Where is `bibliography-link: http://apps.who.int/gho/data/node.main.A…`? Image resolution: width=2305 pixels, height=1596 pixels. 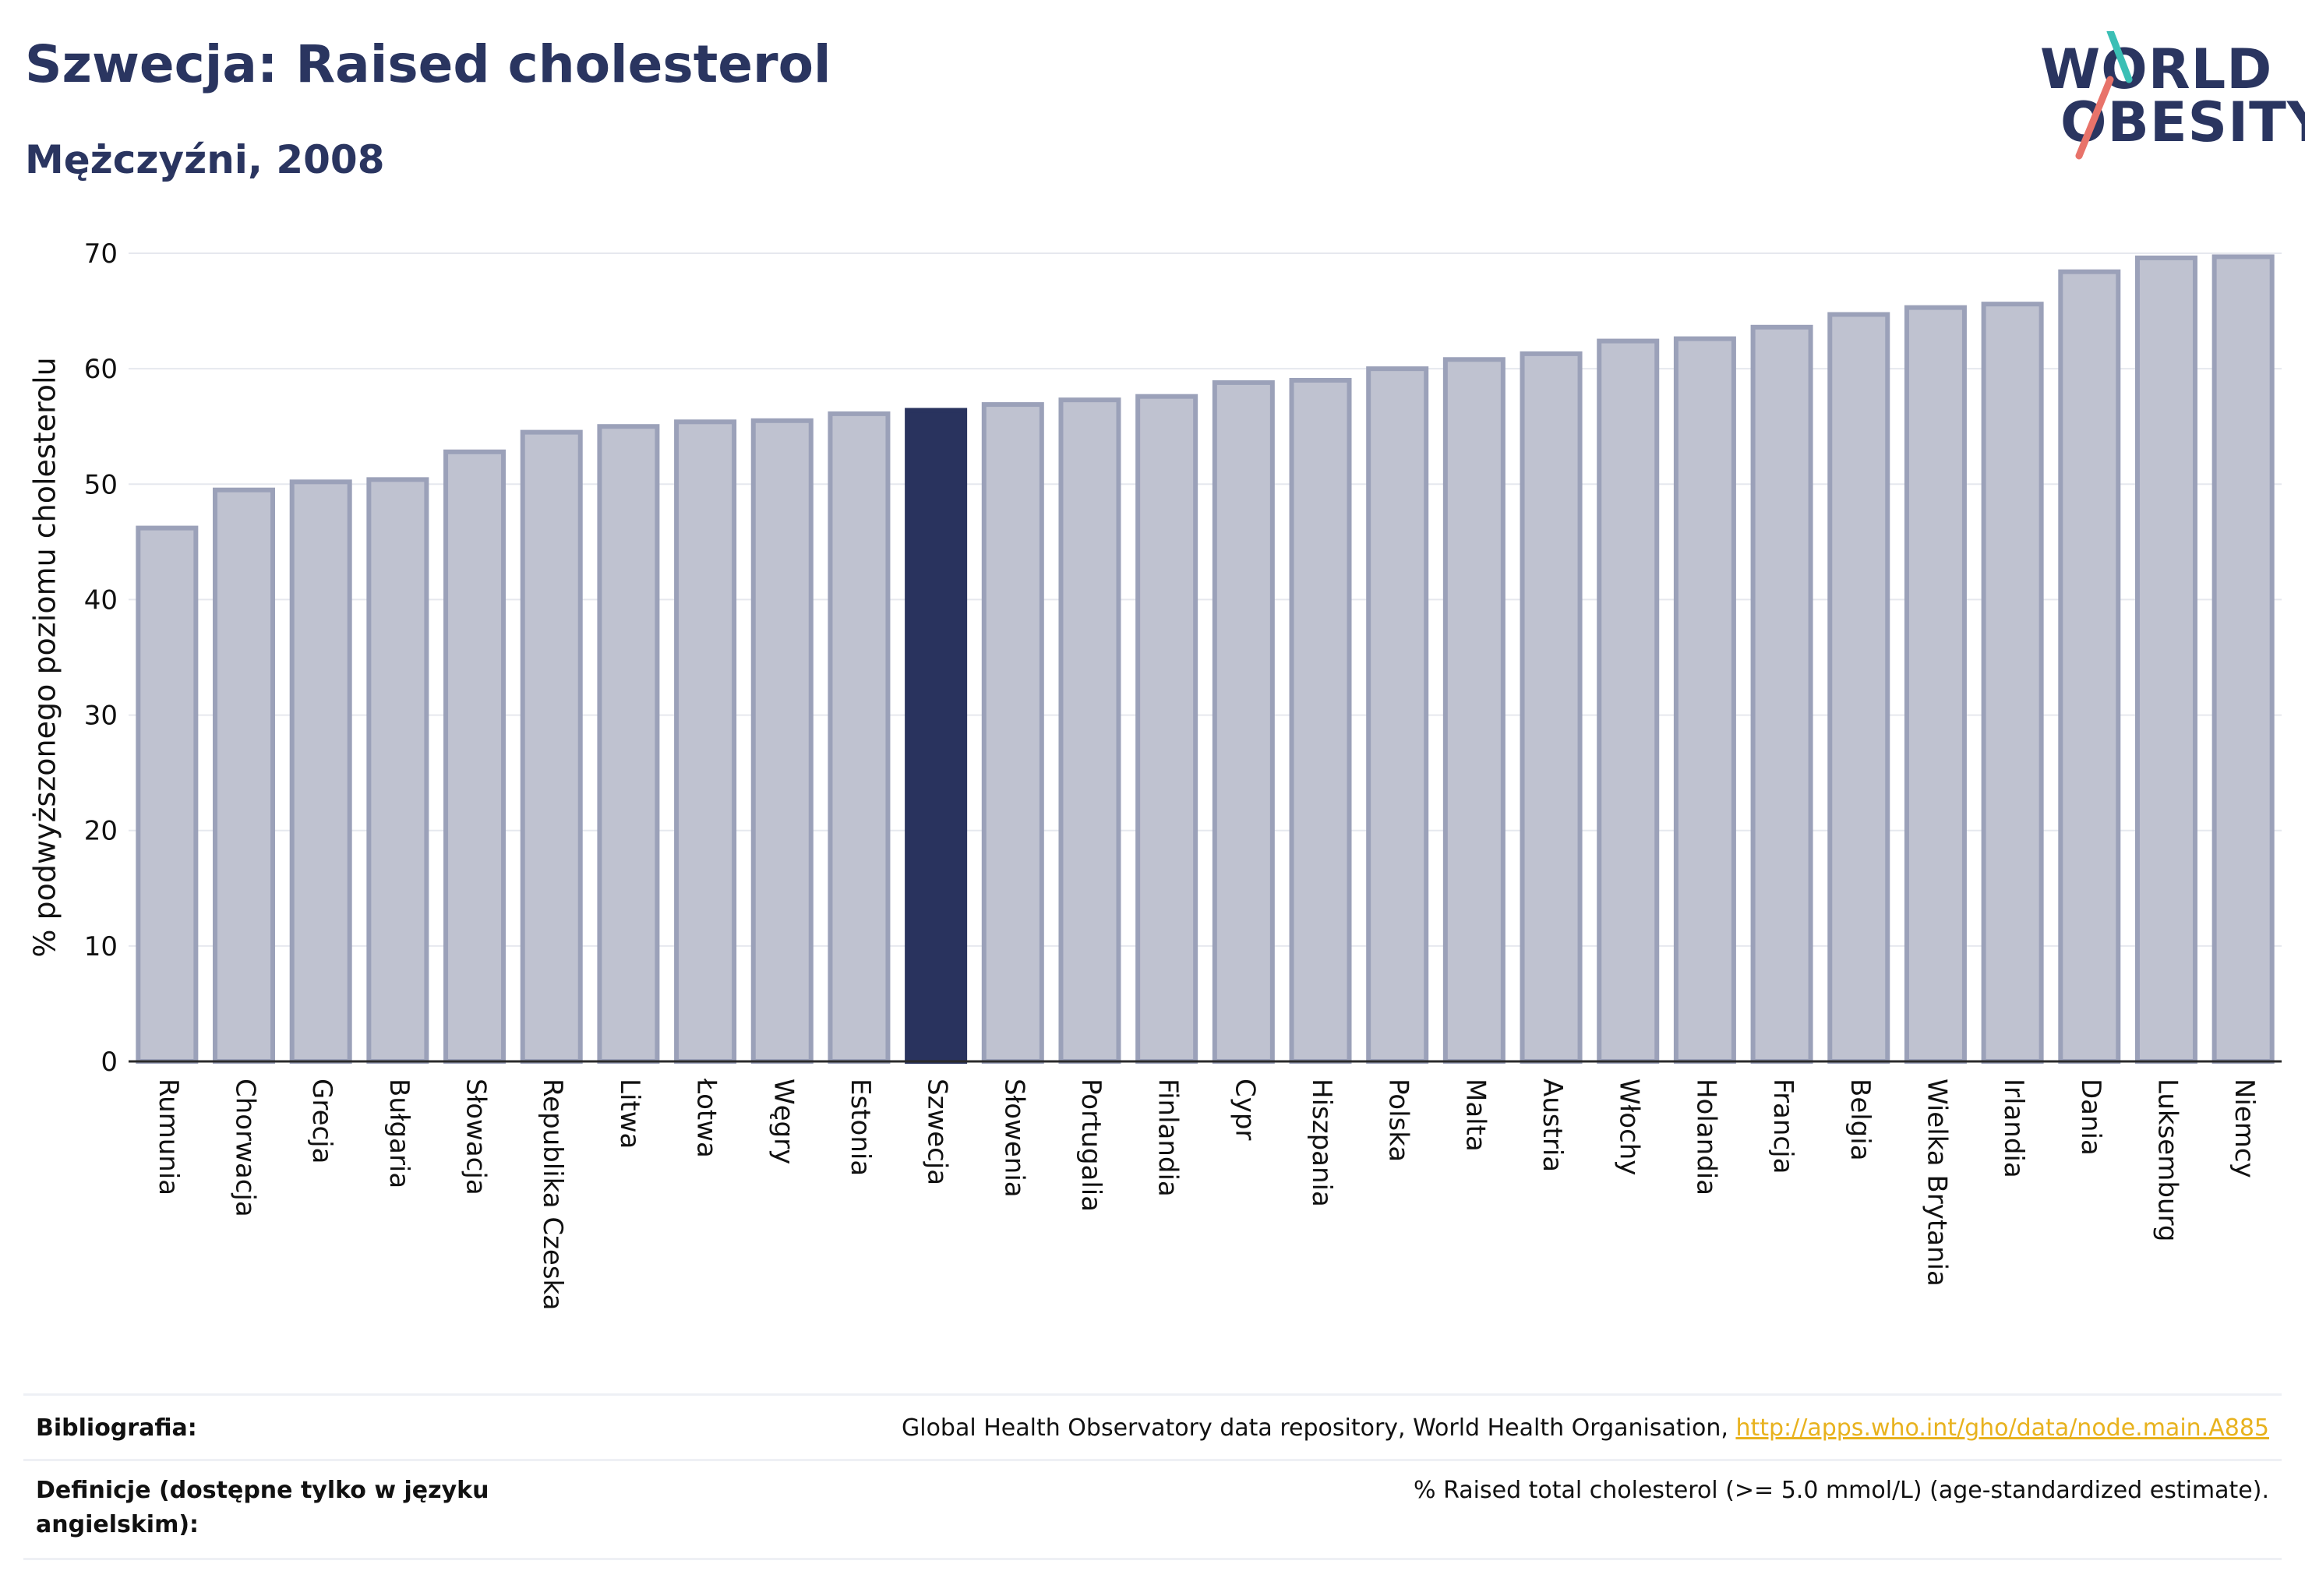 bibliography-link: http://apps.who.int/gho/data/node.main.A… is located at coordinates (2002, 1428).